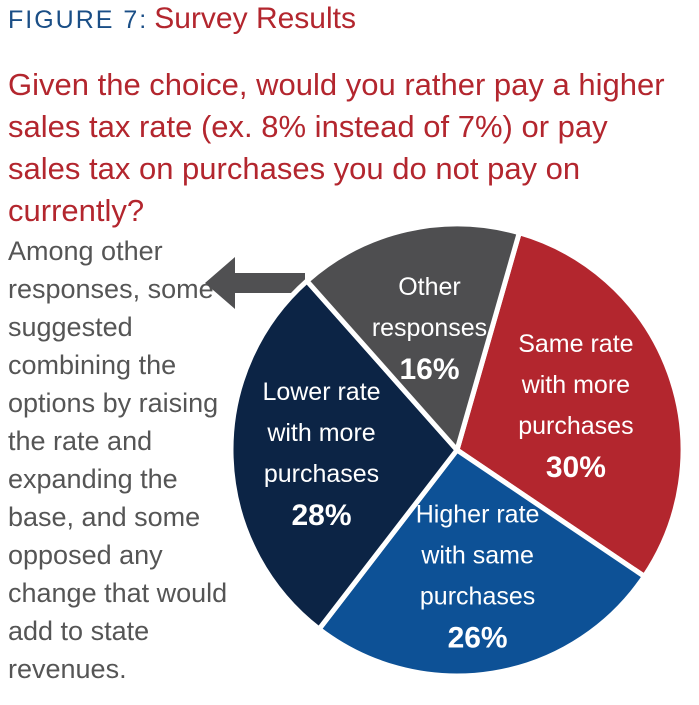 The height and width of the screenshot is (705, 699). I want to click on slice-label-group: Other responses 16%, so click(429, 329).